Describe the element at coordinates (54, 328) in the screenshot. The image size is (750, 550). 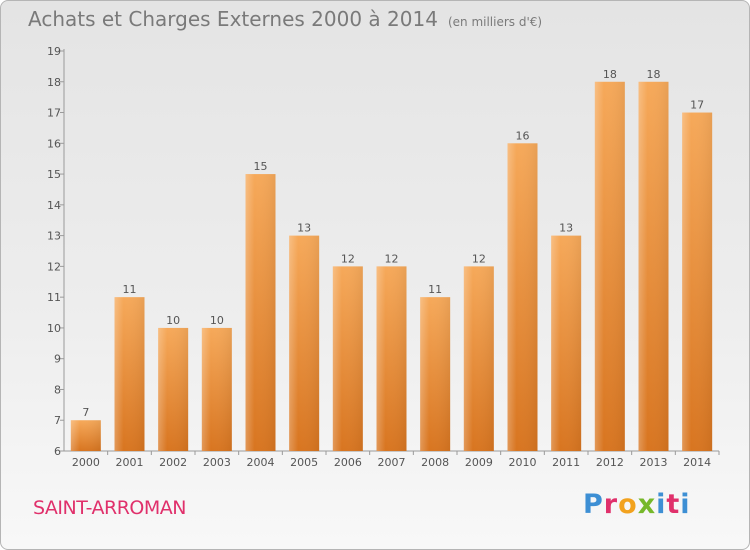
I see `y-tick-label: 10` at that location.